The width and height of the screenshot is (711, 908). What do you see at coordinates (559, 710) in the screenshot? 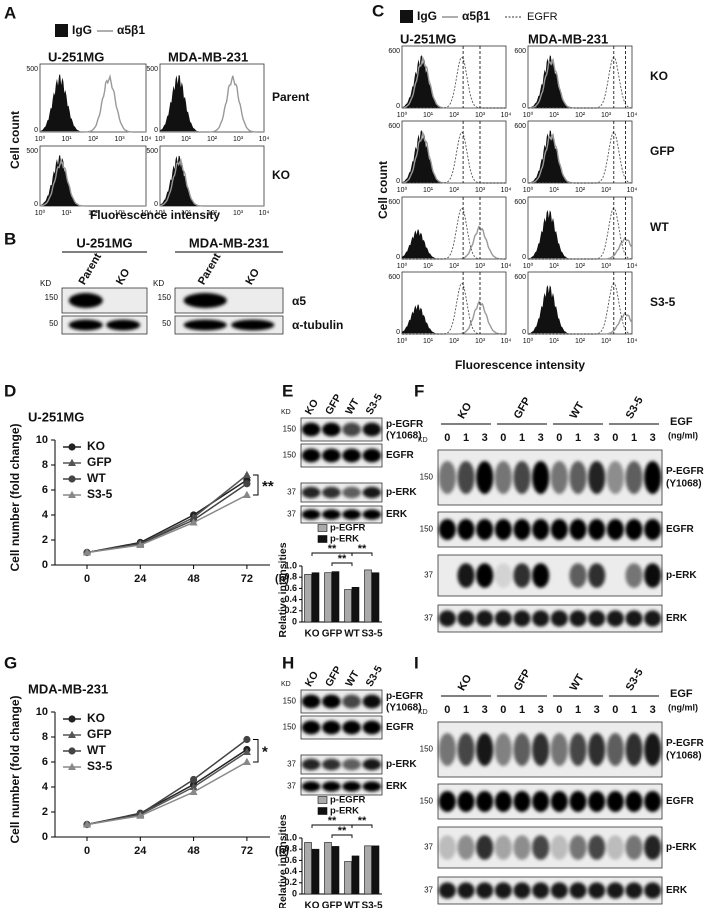
I see `dose-label: 0` at bounding box center [559, 710].